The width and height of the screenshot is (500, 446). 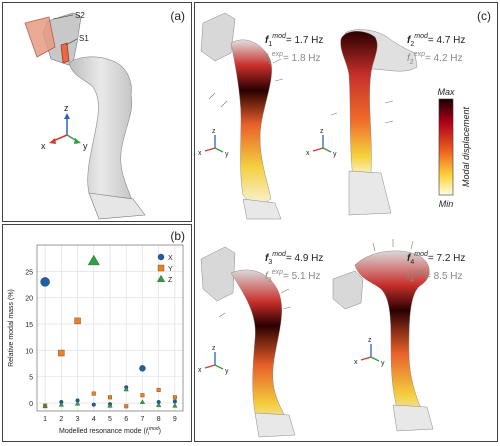 What do you see at coordinates (213, 360) in the screenshot?
I see `triad-mode-3: z x y` at bounding box center [213, 360].